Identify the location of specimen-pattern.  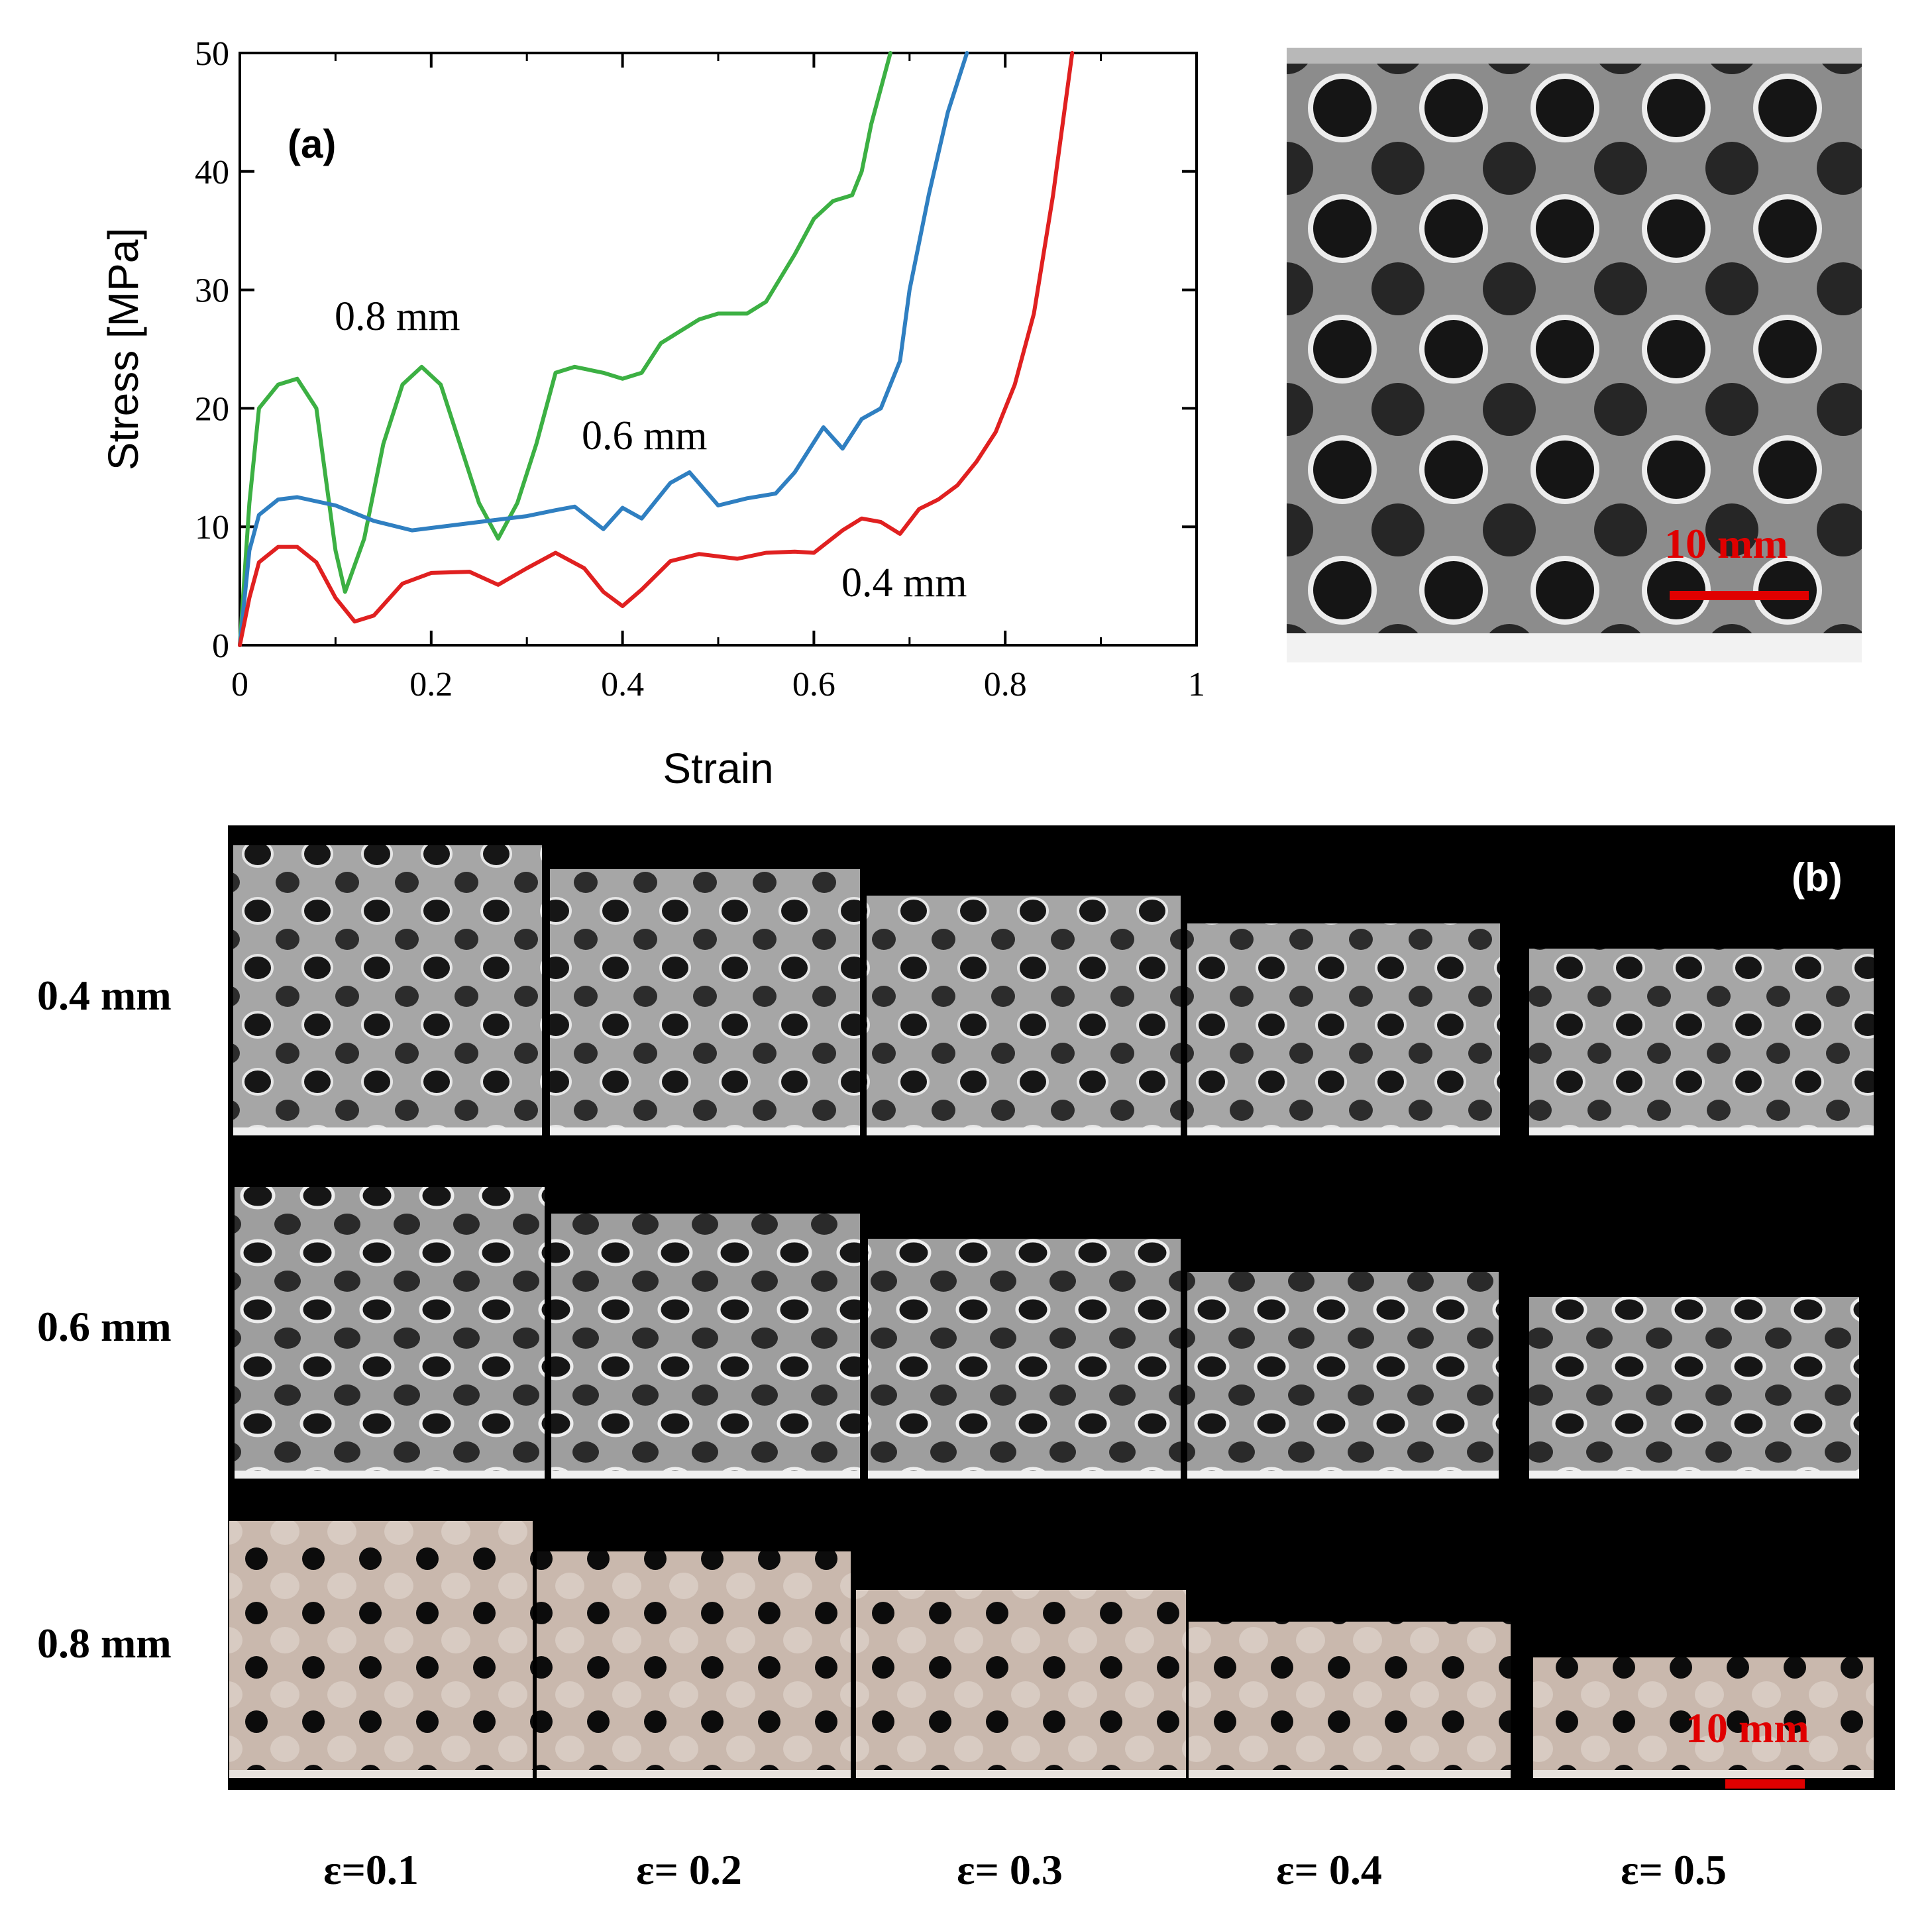
(1575, 355).